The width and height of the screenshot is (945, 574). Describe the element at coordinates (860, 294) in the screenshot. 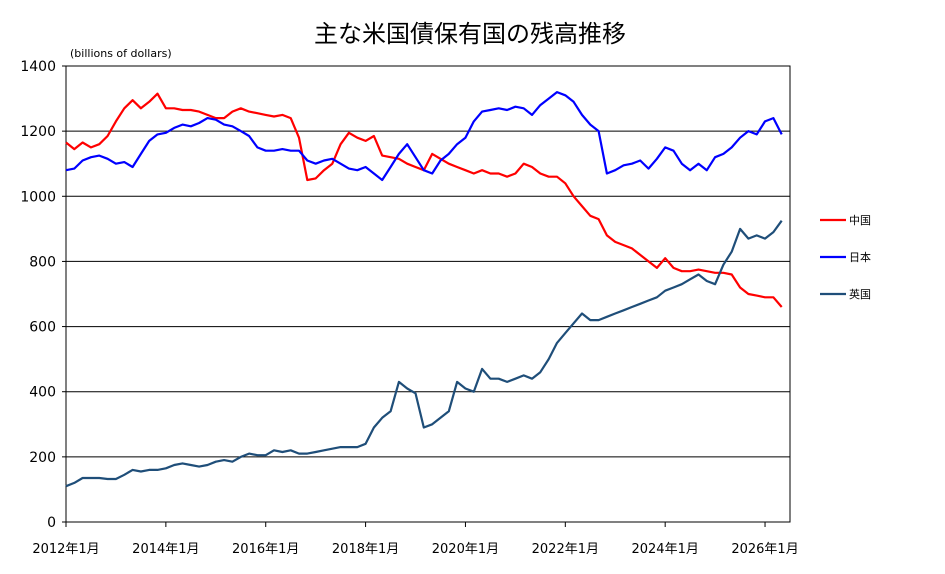

I see `legend-label: 英国` at that location.